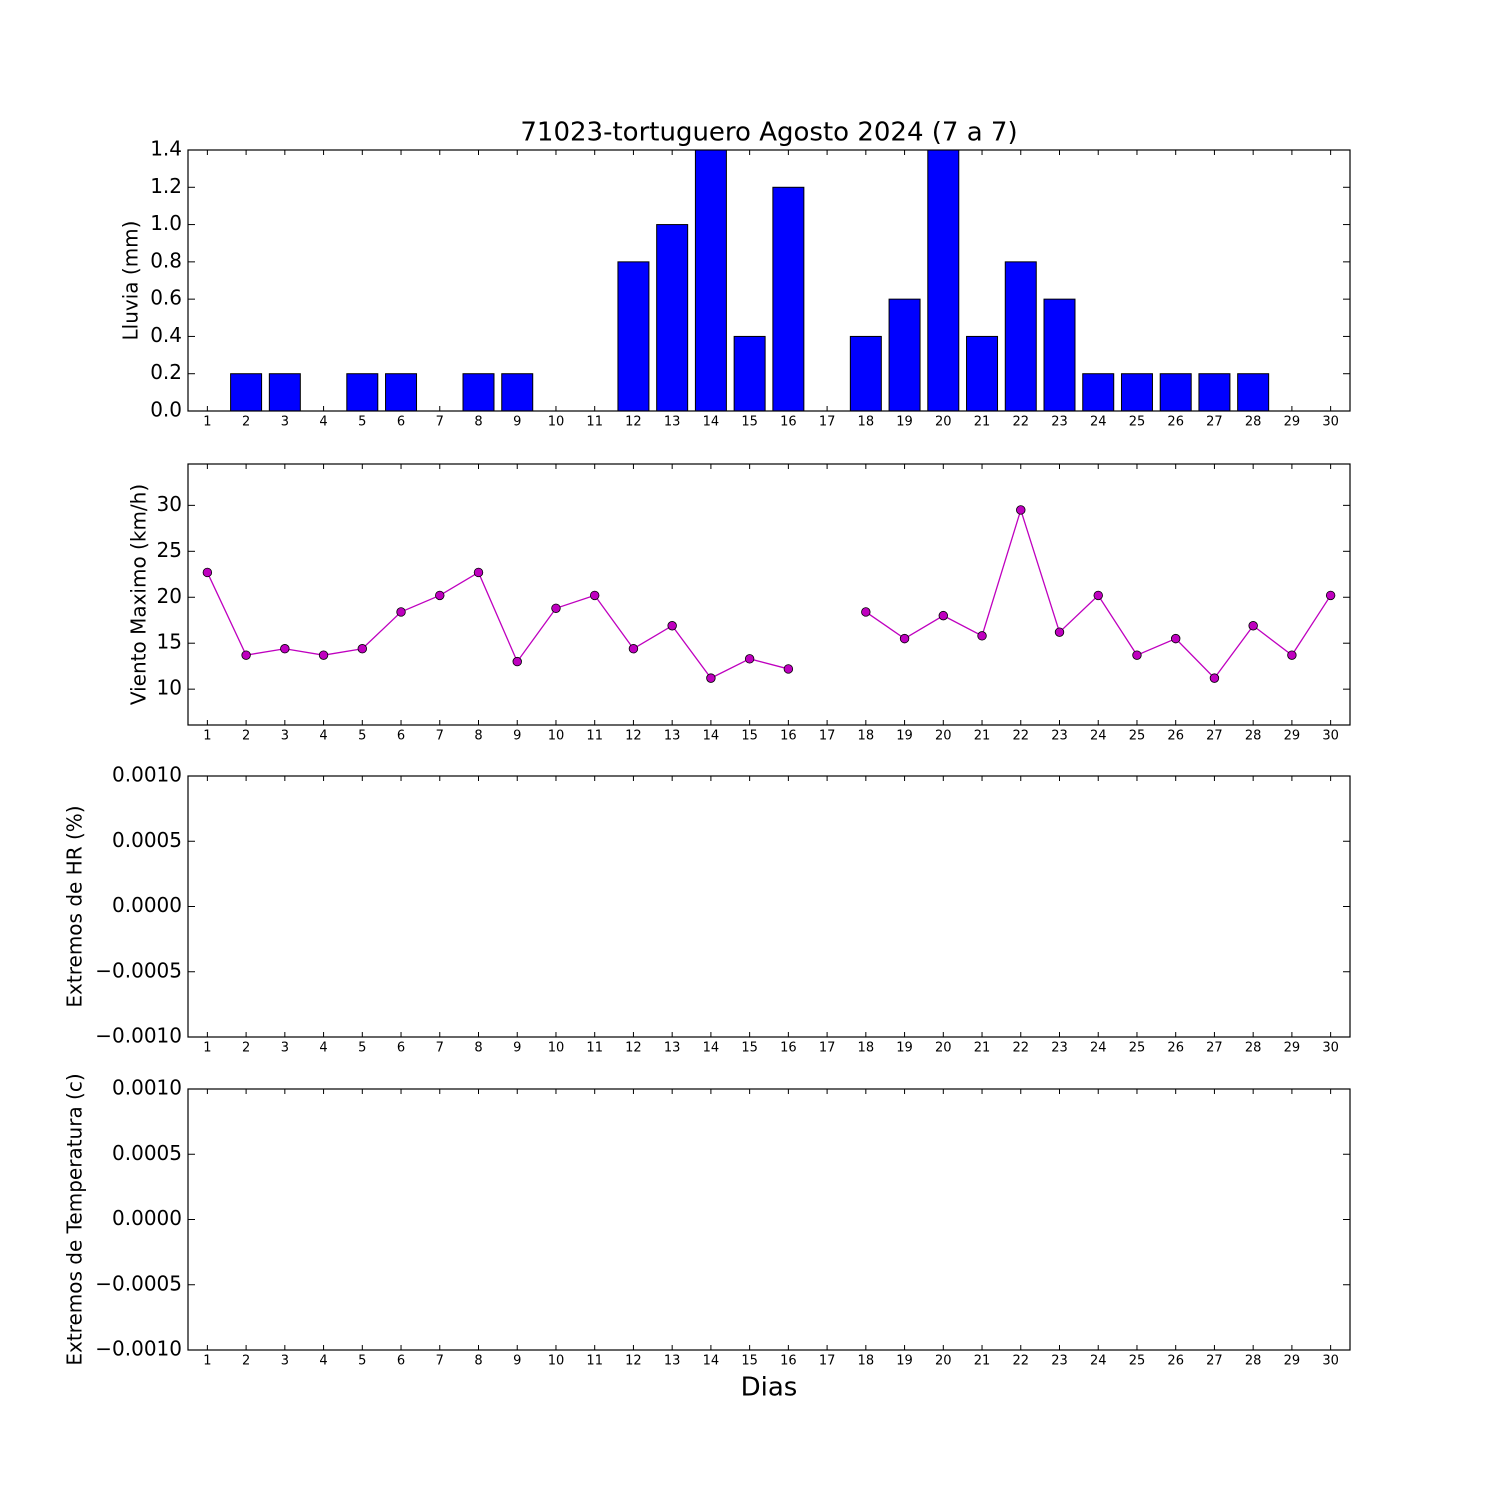 This screenshot has height=1500, width=1500. What do you see at coordinates (556, 1048) in the screenshot?
I see `x-tick-label: 10` at bounding box center [556, 1048].